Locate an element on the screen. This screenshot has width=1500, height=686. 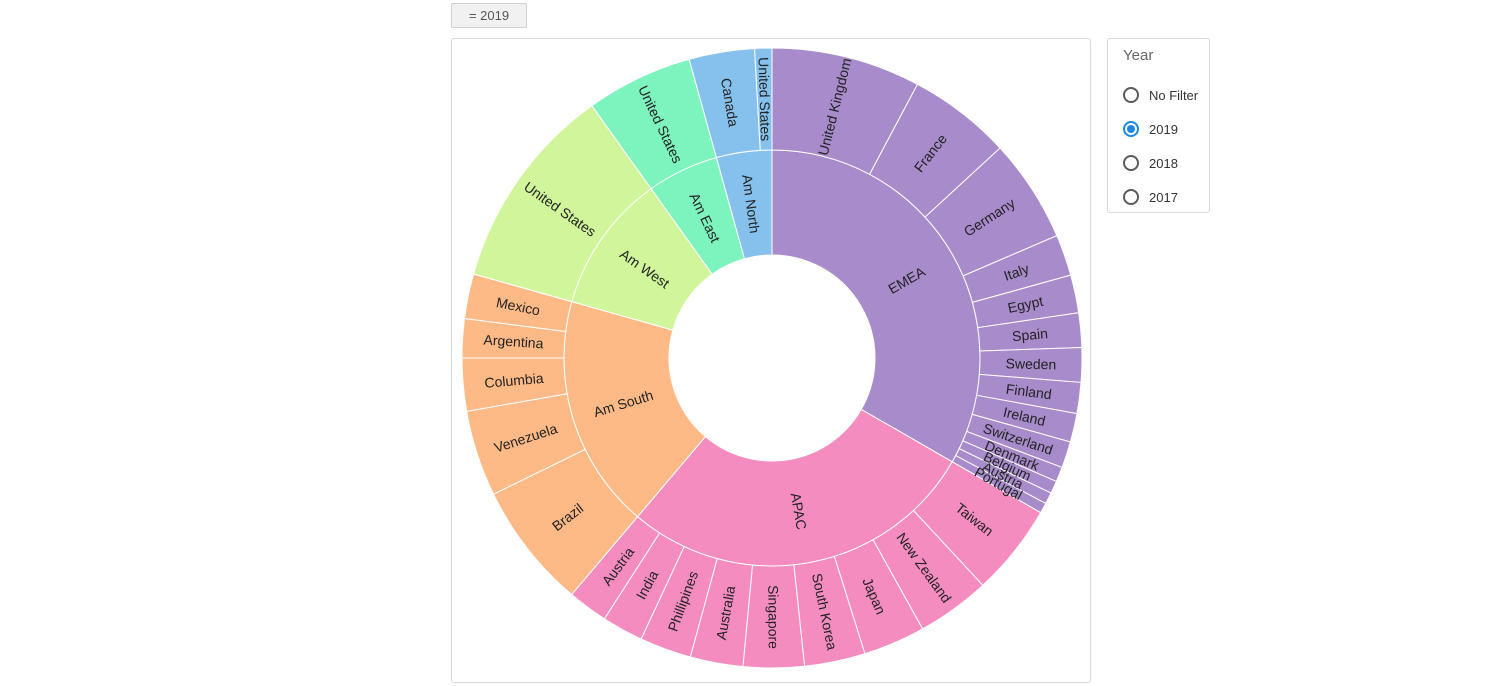
year-option-label: 2019 is located at coordinates (1163, 129).